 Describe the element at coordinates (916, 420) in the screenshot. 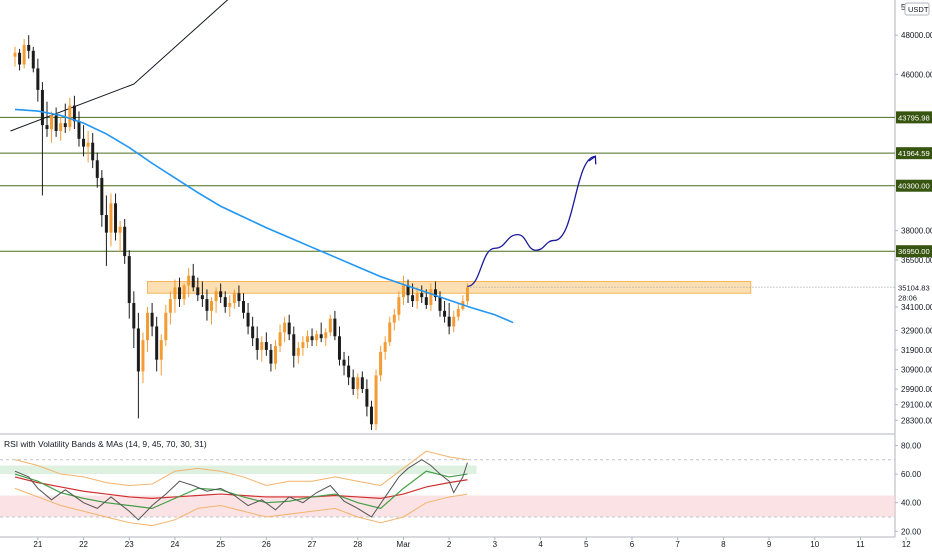

I see `price-tick-label: 28300.00` at that location.